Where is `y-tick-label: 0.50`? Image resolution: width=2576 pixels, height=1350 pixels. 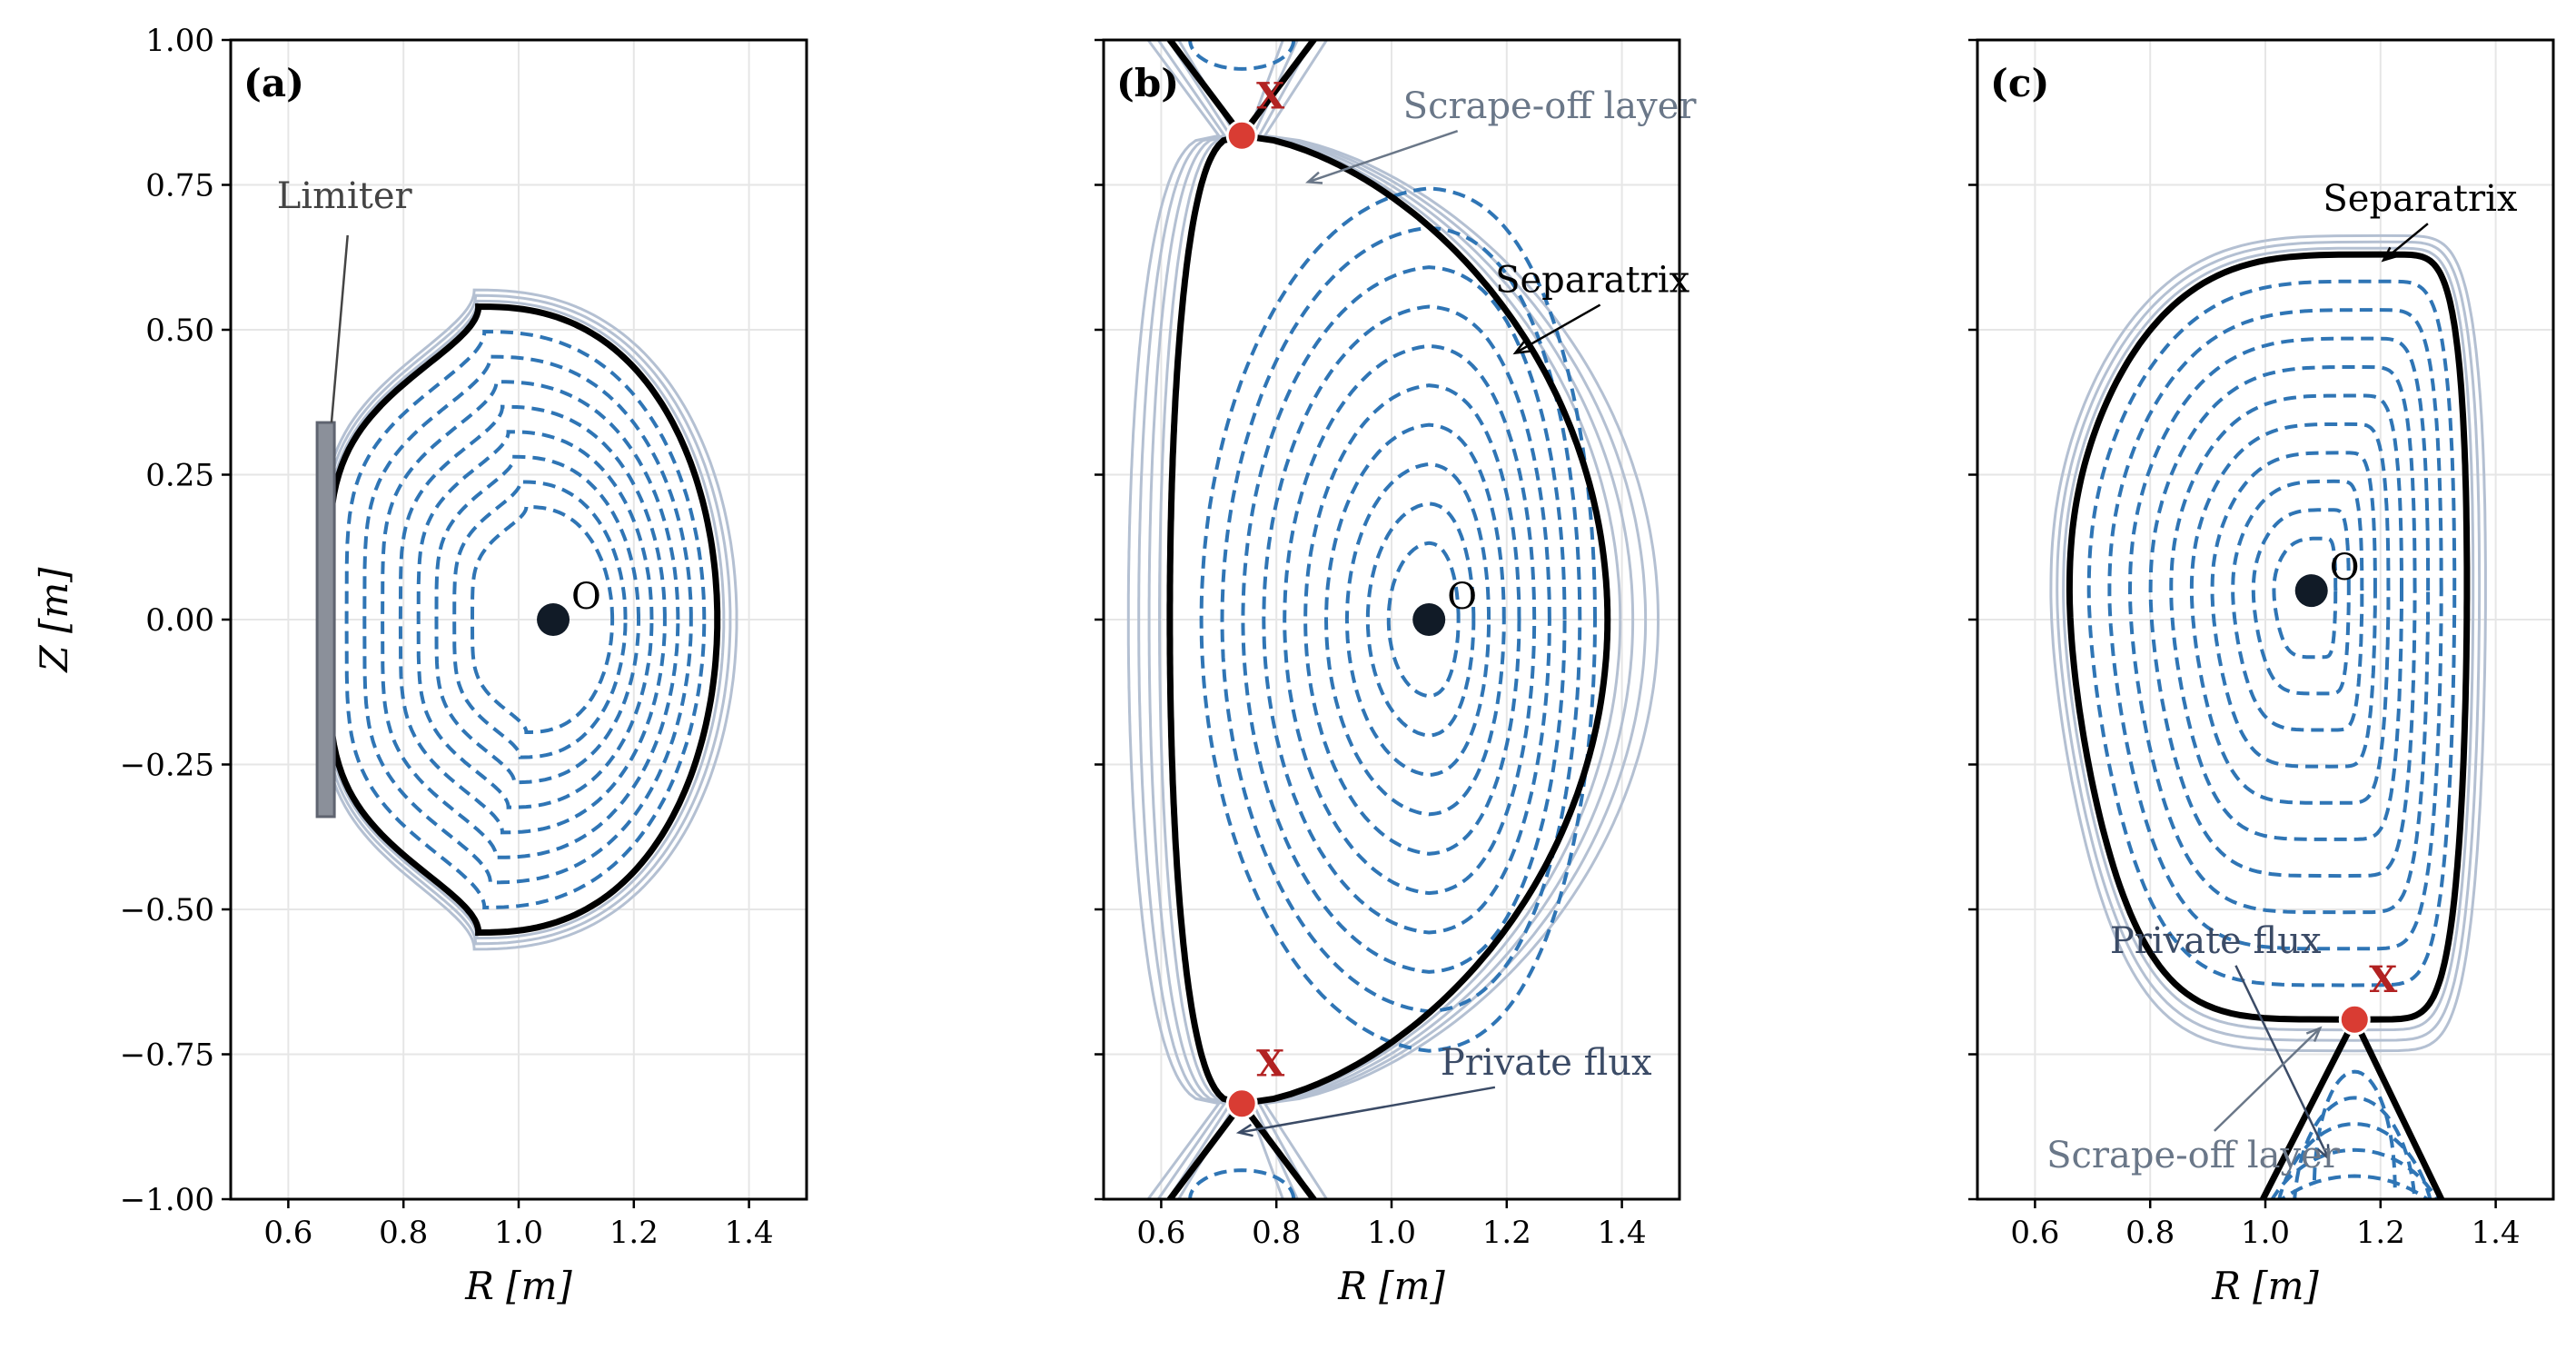
y-tick-label: 0.50 is located at coordinates (179, 331).